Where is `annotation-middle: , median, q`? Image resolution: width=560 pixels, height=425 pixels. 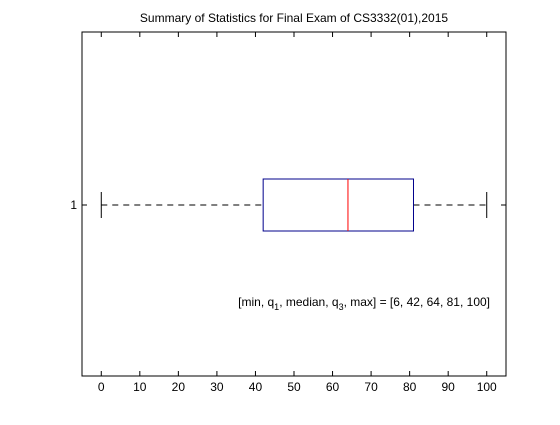 annotation-middle: , median, q is located at coordinates (308, 302).